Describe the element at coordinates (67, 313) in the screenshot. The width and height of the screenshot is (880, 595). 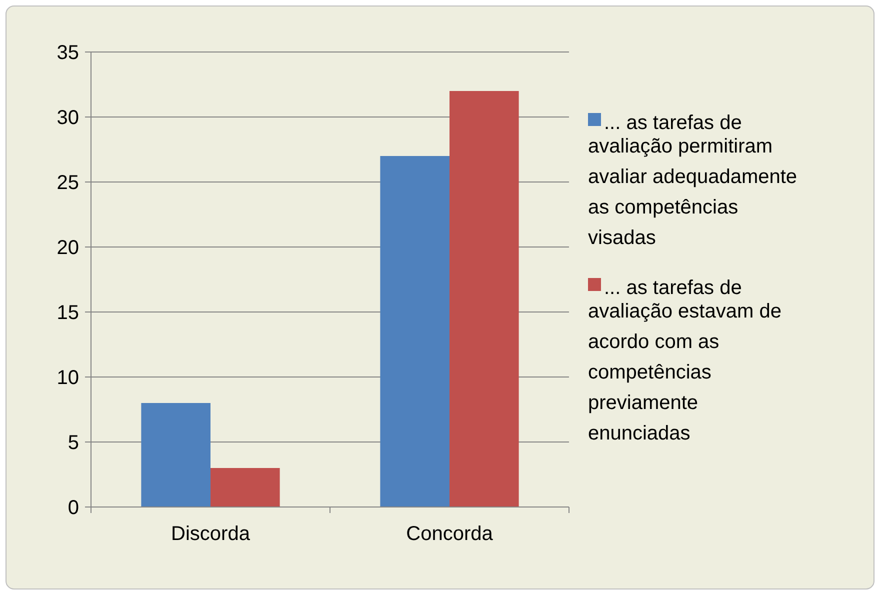
I see `y-tick-label: 15` at that location.